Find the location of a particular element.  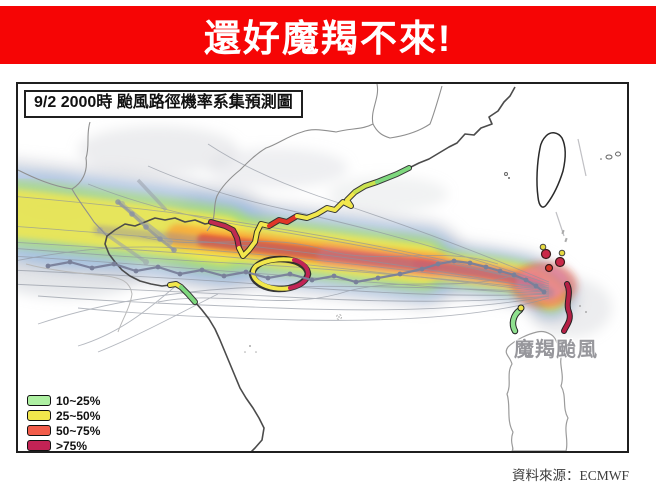

probability-legend: 10~25% 25~50% 50~75% >75% is located at coordinates (63, 423).